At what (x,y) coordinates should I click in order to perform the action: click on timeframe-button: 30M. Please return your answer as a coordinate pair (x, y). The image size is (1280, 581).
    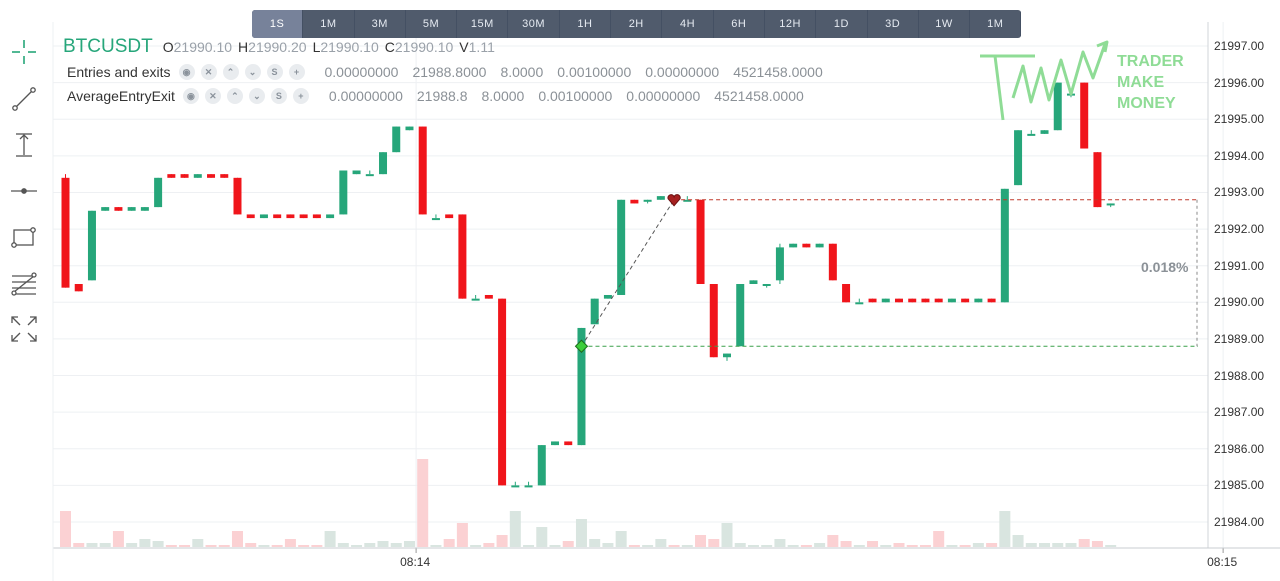
    Looking at the image, I should click on (534, 24).